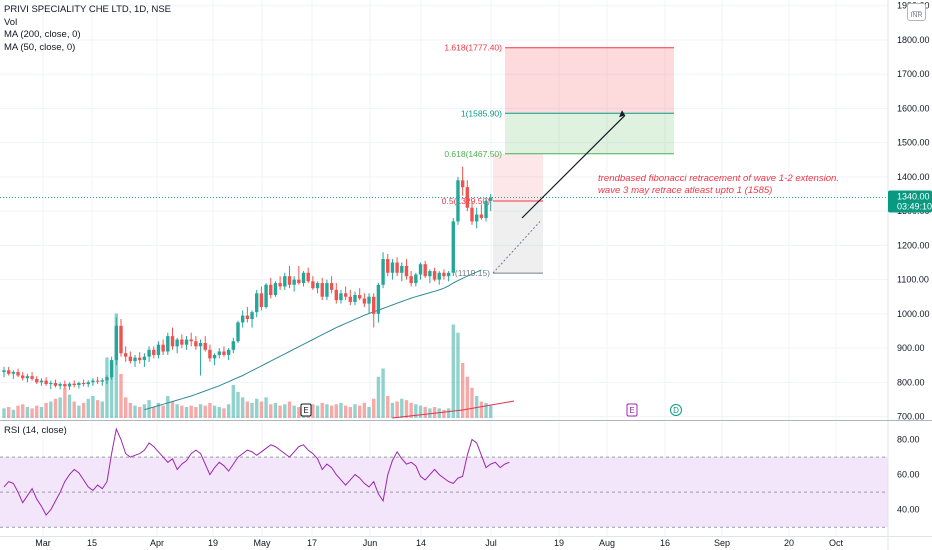  I want to click on moving-averages, so click(329, 344).